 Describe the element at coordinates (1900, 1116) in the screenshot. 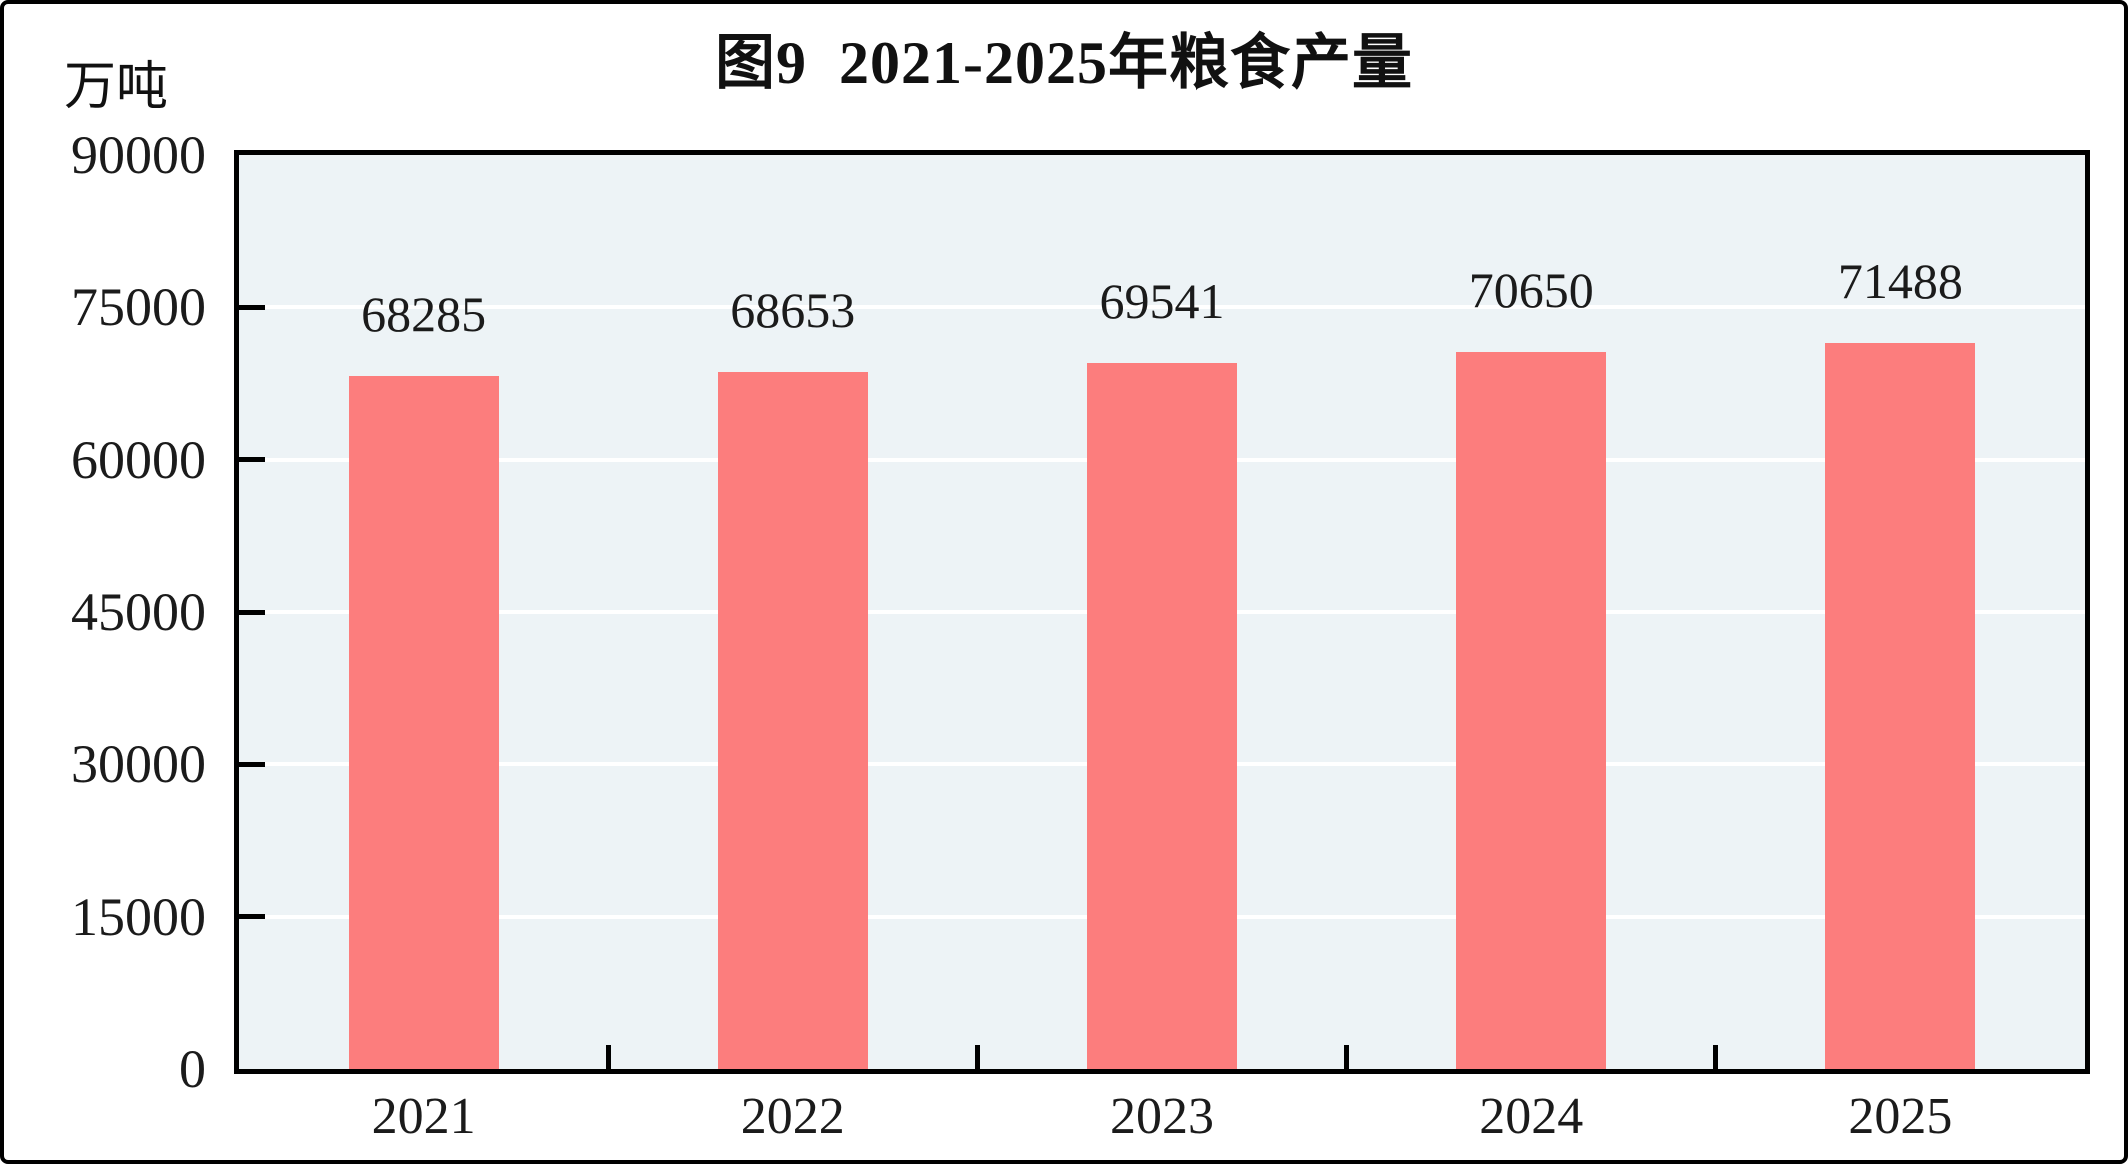

I see `x-category-label: 2025` at that location.